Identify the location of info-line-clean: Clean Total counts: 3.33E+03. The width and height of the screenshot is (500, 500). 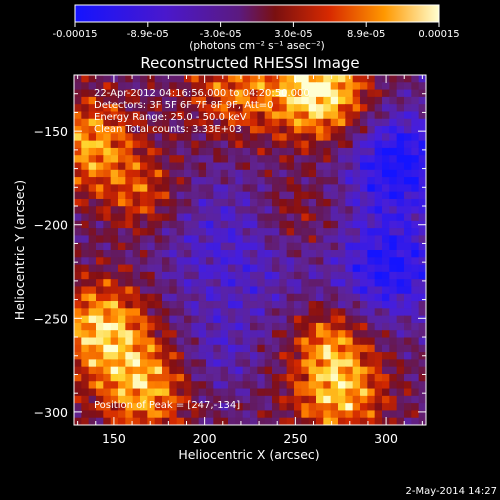
(168, 129).